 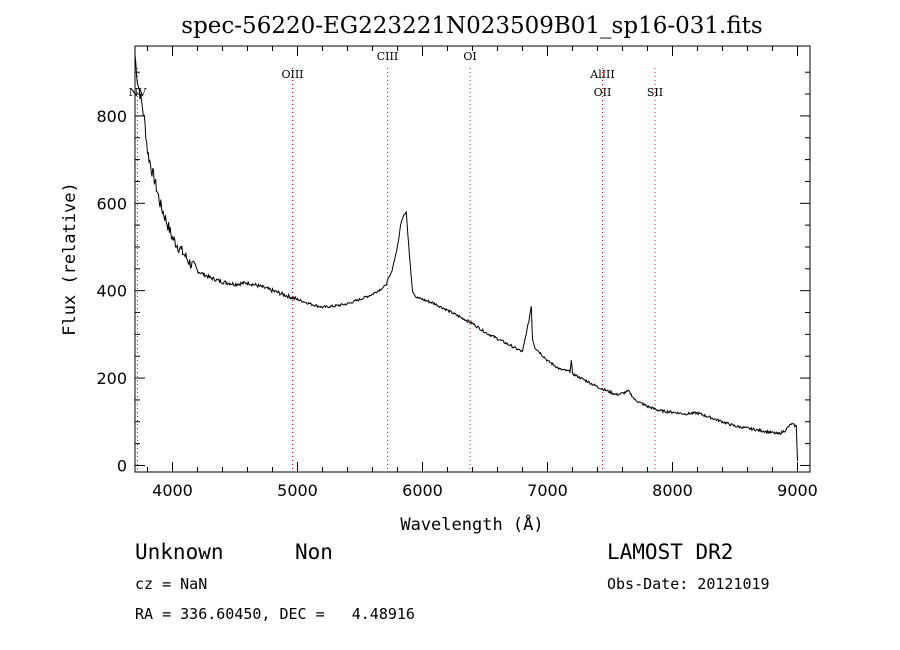 What do you see at coordinates (471, 524) in the screenshot?
I see `x-axis-label: Wavelength (Å)` at bounding box center [471, 524].